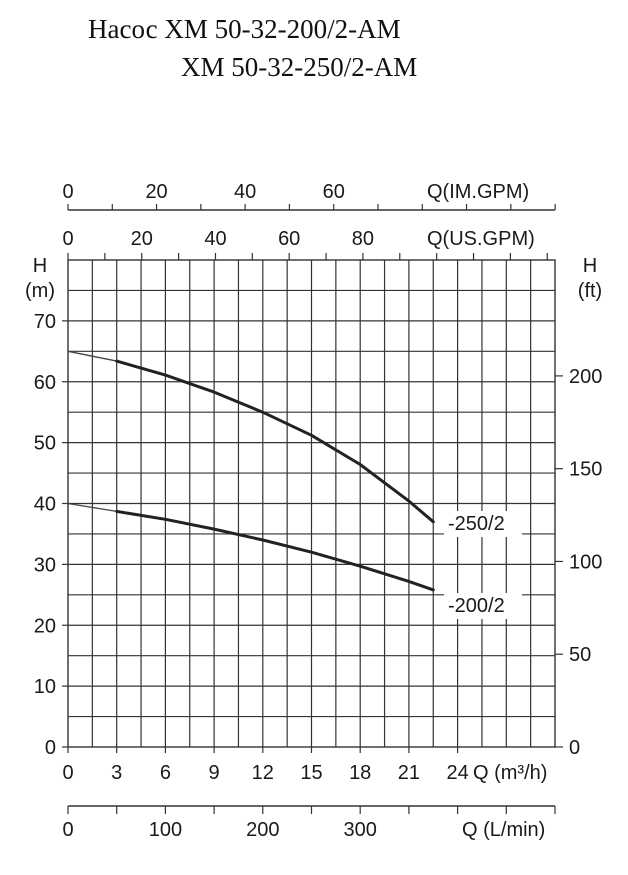 This screenshot has width=628, height=875. What do you see at coordinates (457, 773) in the screenshot?
I see `bottom-axis-tick-label: 24` at bounding box center [457, 773].